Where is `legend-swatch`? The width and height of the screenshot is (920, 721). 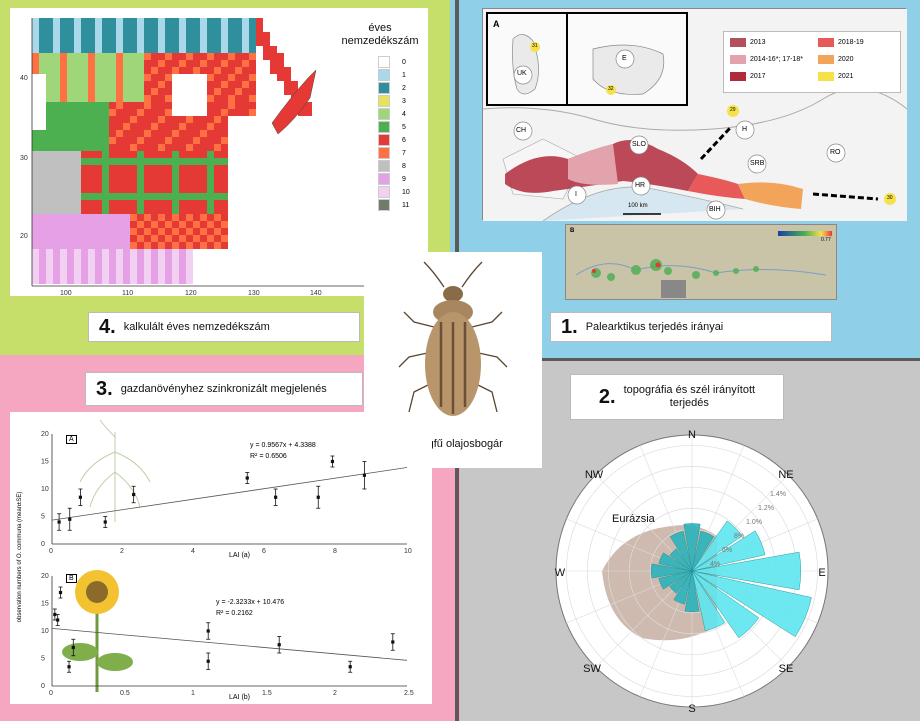 legend-swatch is located at coordinates (384, 140).